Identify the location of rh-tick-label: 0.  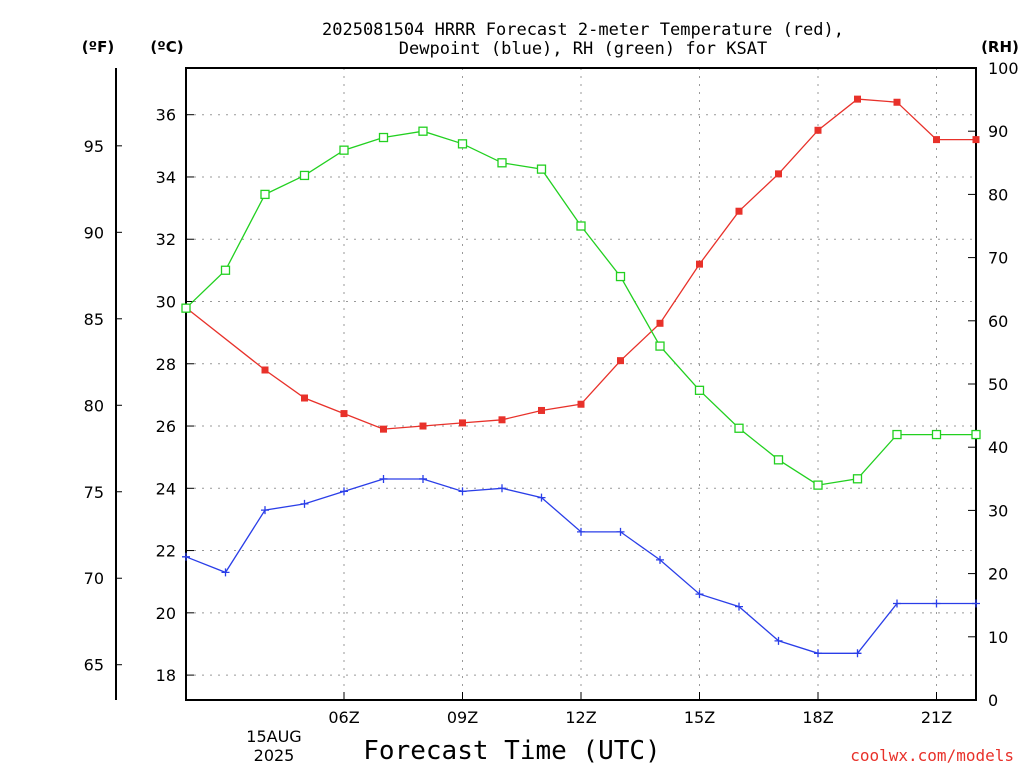
(993, 700).